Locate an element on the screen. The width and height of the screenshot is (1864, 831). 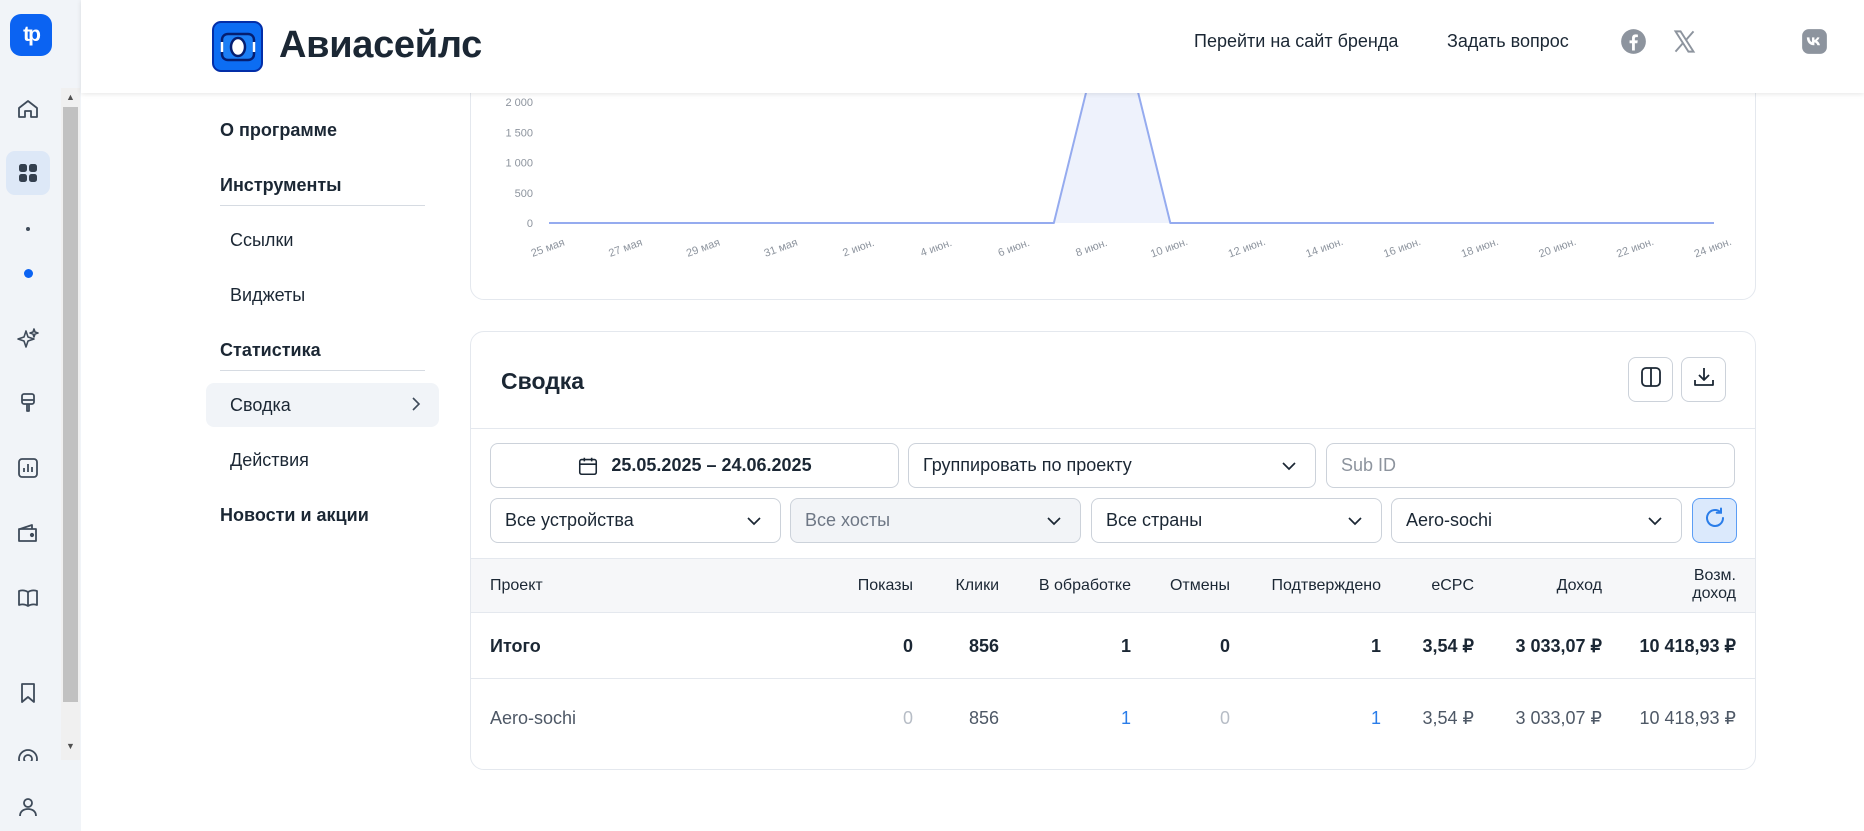
row-project: Aero-sochi is located at coordinates (533, 718).